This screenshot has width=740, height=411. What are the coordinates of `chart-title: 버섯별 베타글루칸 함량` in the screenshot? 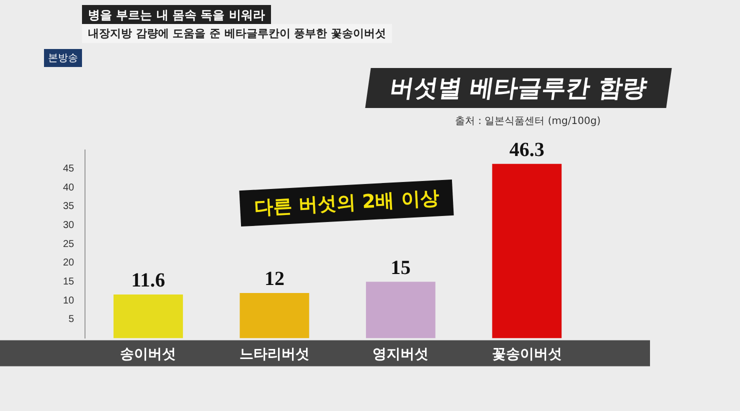 It's located at (518, 88).